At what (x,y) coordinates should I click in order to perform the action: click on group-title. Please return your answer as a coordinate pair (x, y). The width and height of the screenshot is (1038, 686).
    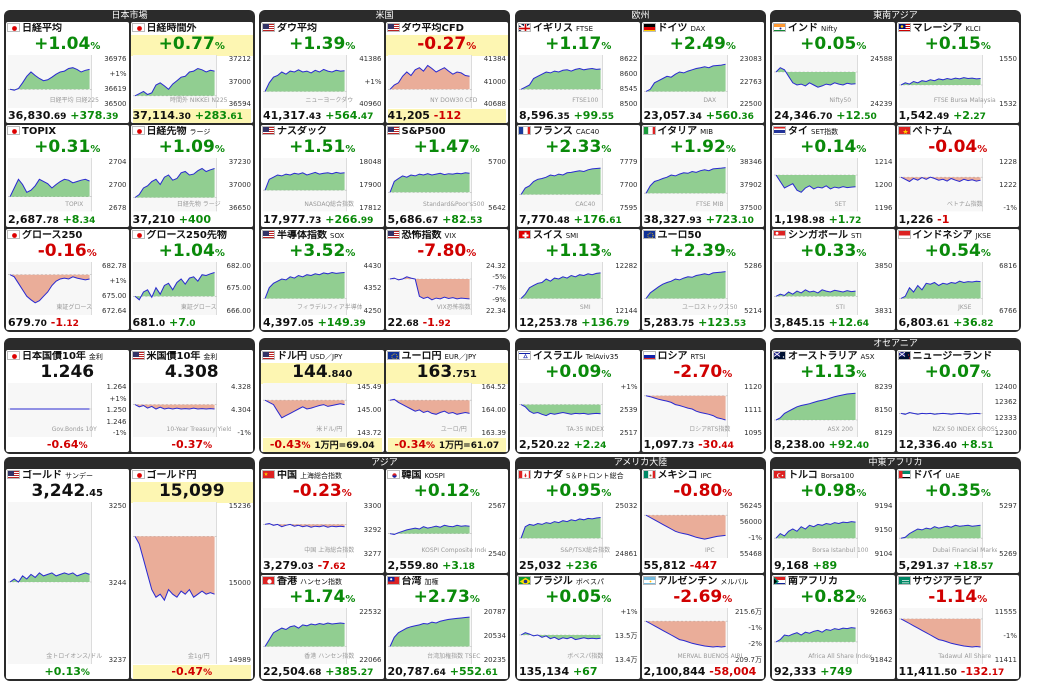
    Looking at the image, I should click on (384, 344).